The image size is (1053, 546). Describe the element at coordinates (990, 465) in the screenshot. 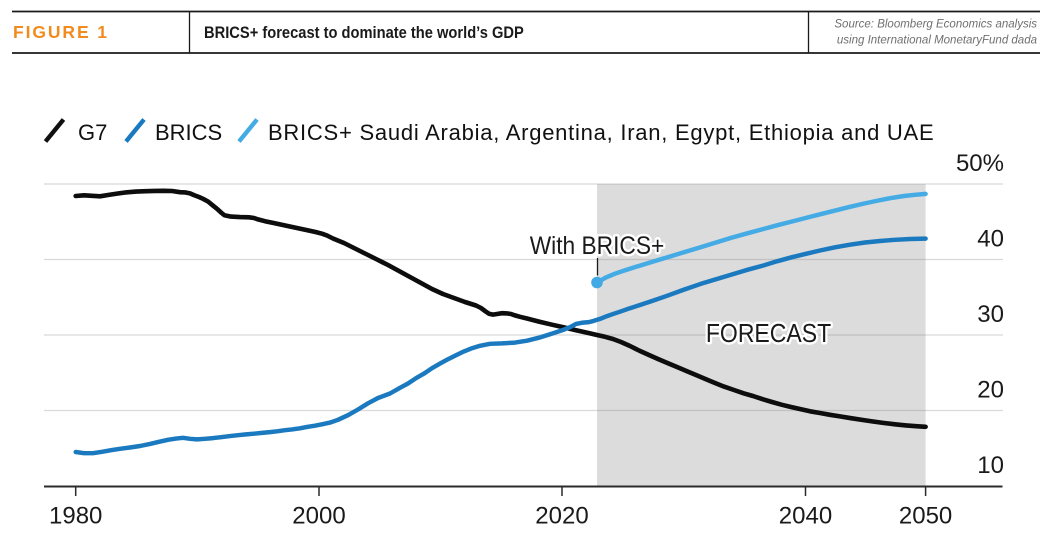

I see `svg-text: 10` at that location.